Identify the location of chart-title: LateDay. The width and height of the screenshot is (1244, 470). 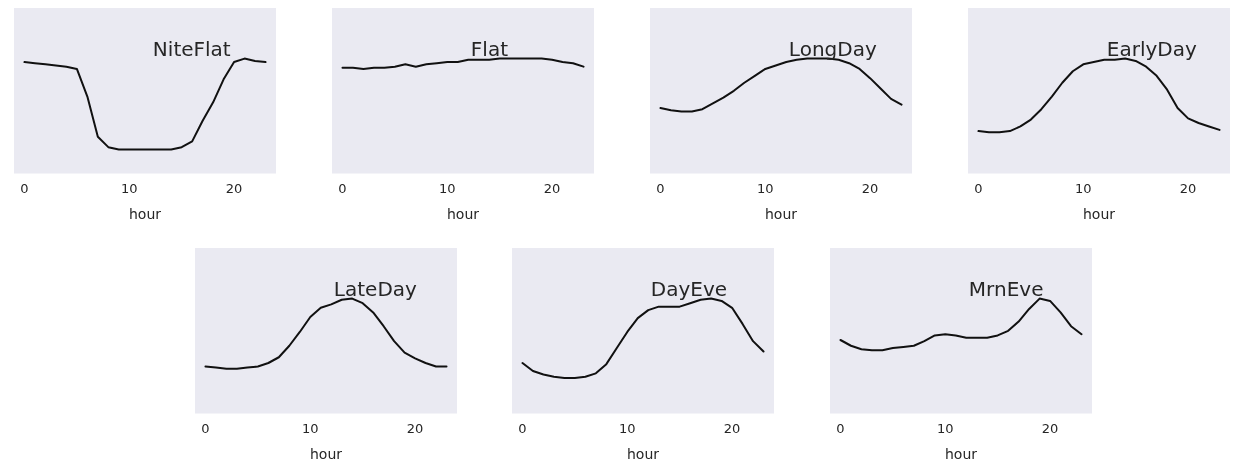
(375, 289).